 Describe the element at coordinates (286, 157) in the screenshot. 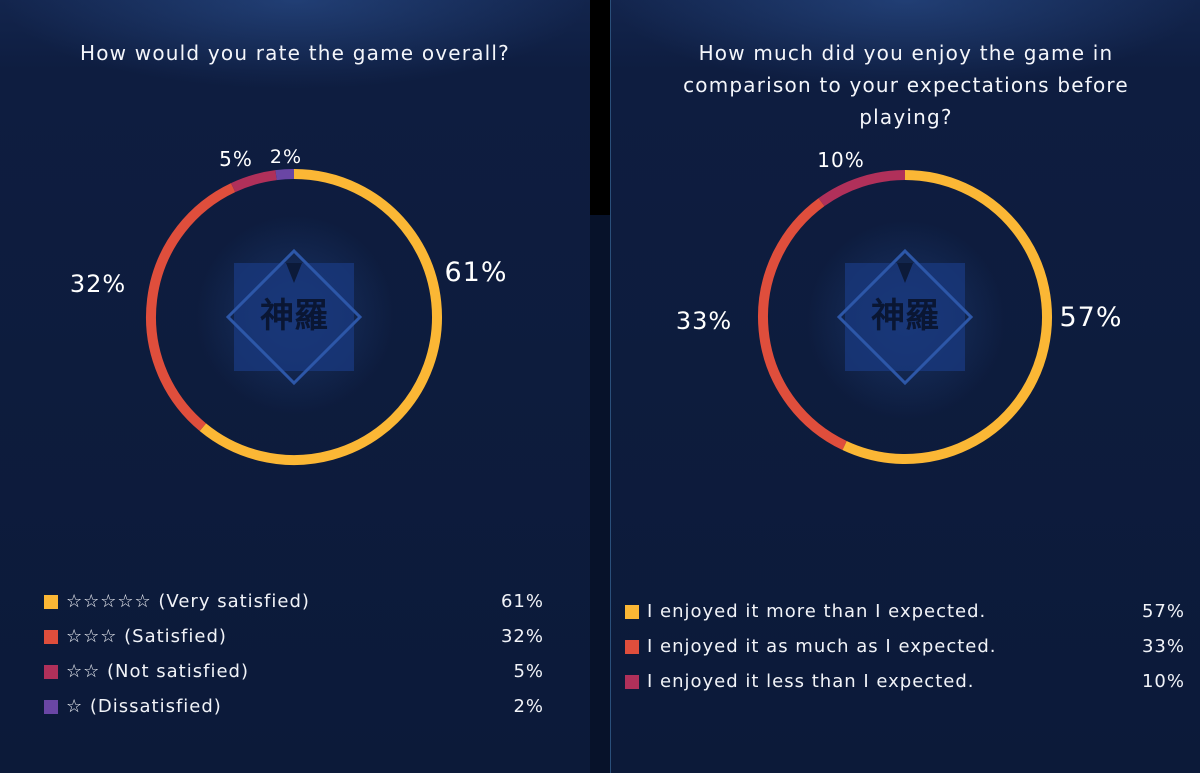

I see `slice-percent-label: 2%` at that location.